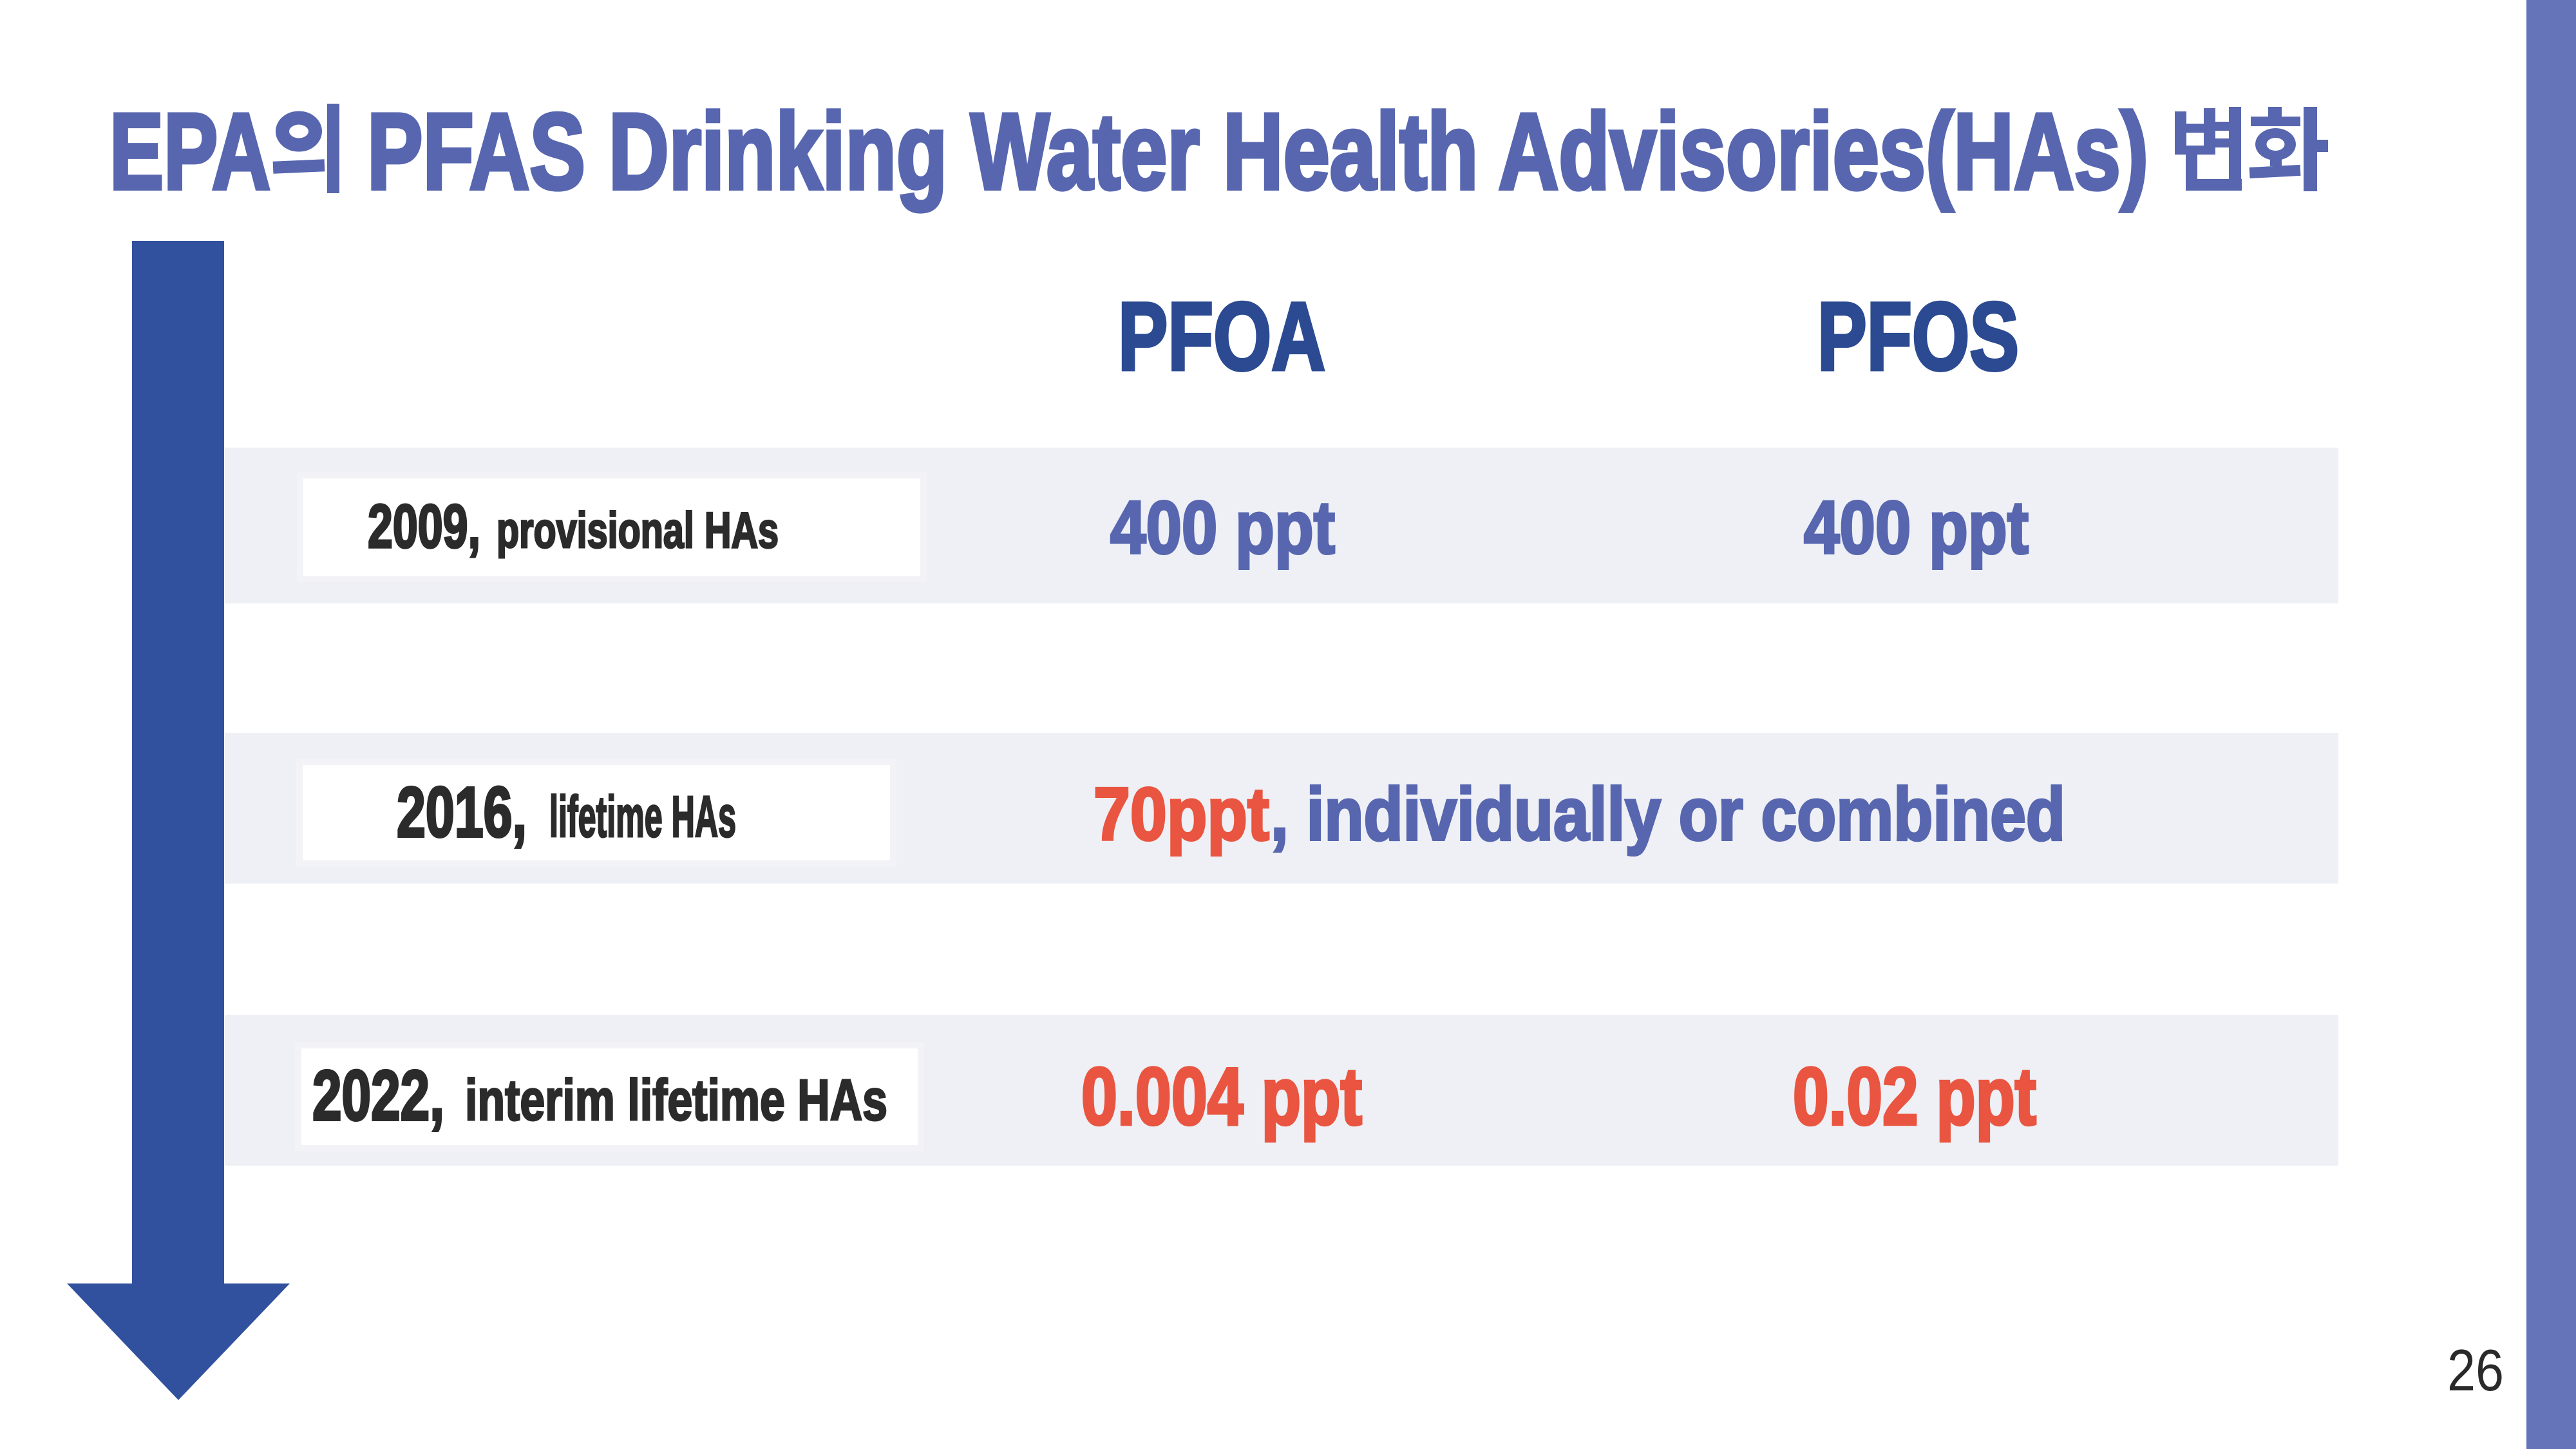  Describe the element at coordinates (1181, 814) in the screenshot. I see `svg-text: 70ppt` at that location.